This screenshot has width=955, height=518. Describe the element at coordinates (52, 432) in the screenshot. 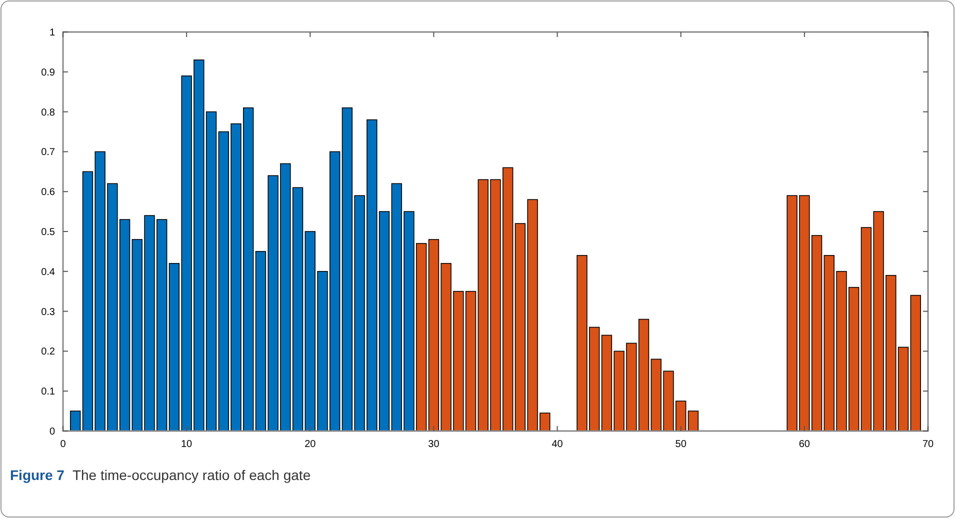

I see `y-tick-label: 0` at that location.